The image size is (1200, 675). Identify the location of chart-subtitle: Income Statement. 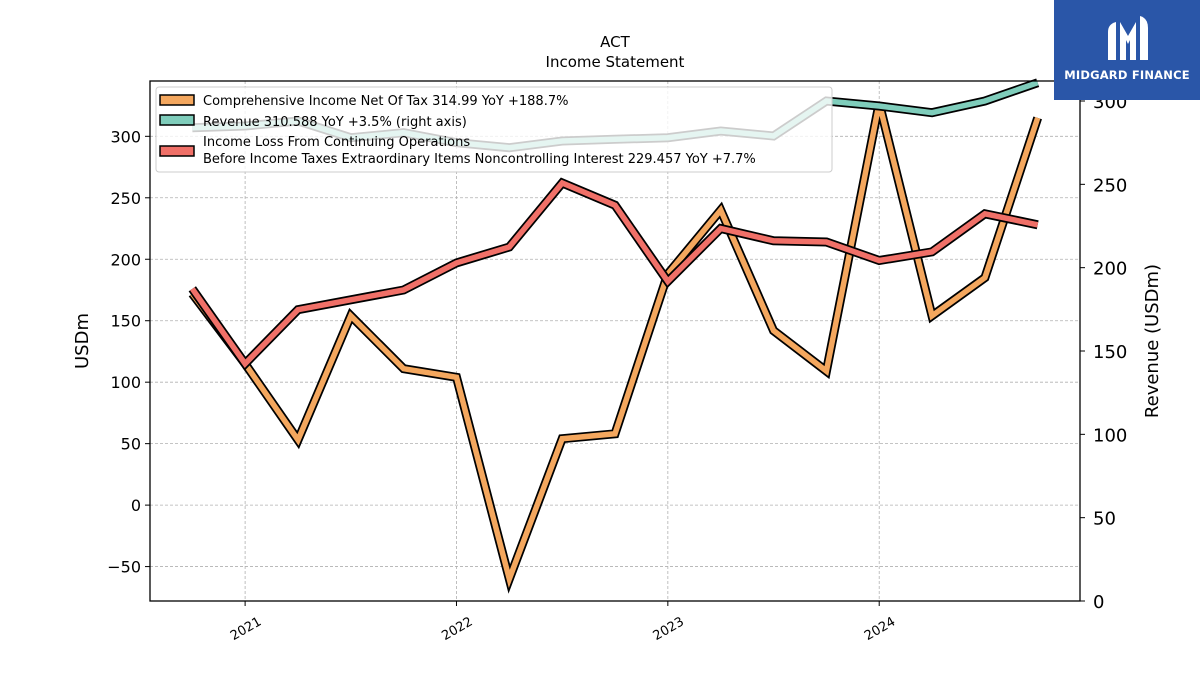
(615, 62).